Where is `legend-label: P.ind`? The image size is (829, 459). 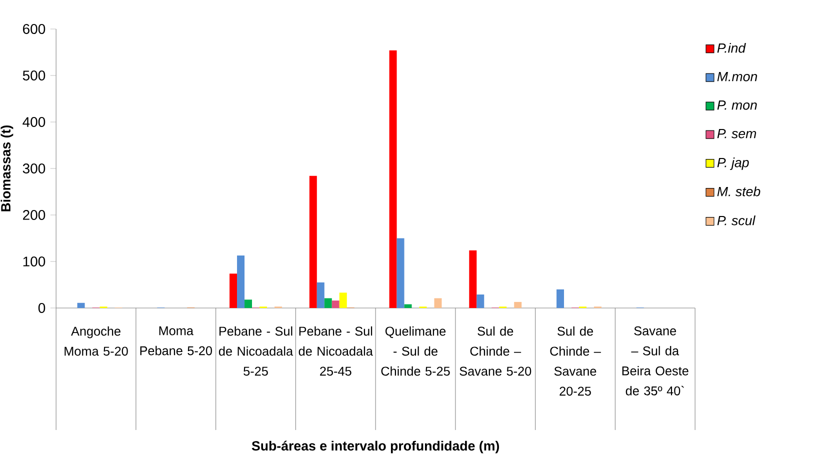 legend-label: P.ind is located at coordinates (731, 47).